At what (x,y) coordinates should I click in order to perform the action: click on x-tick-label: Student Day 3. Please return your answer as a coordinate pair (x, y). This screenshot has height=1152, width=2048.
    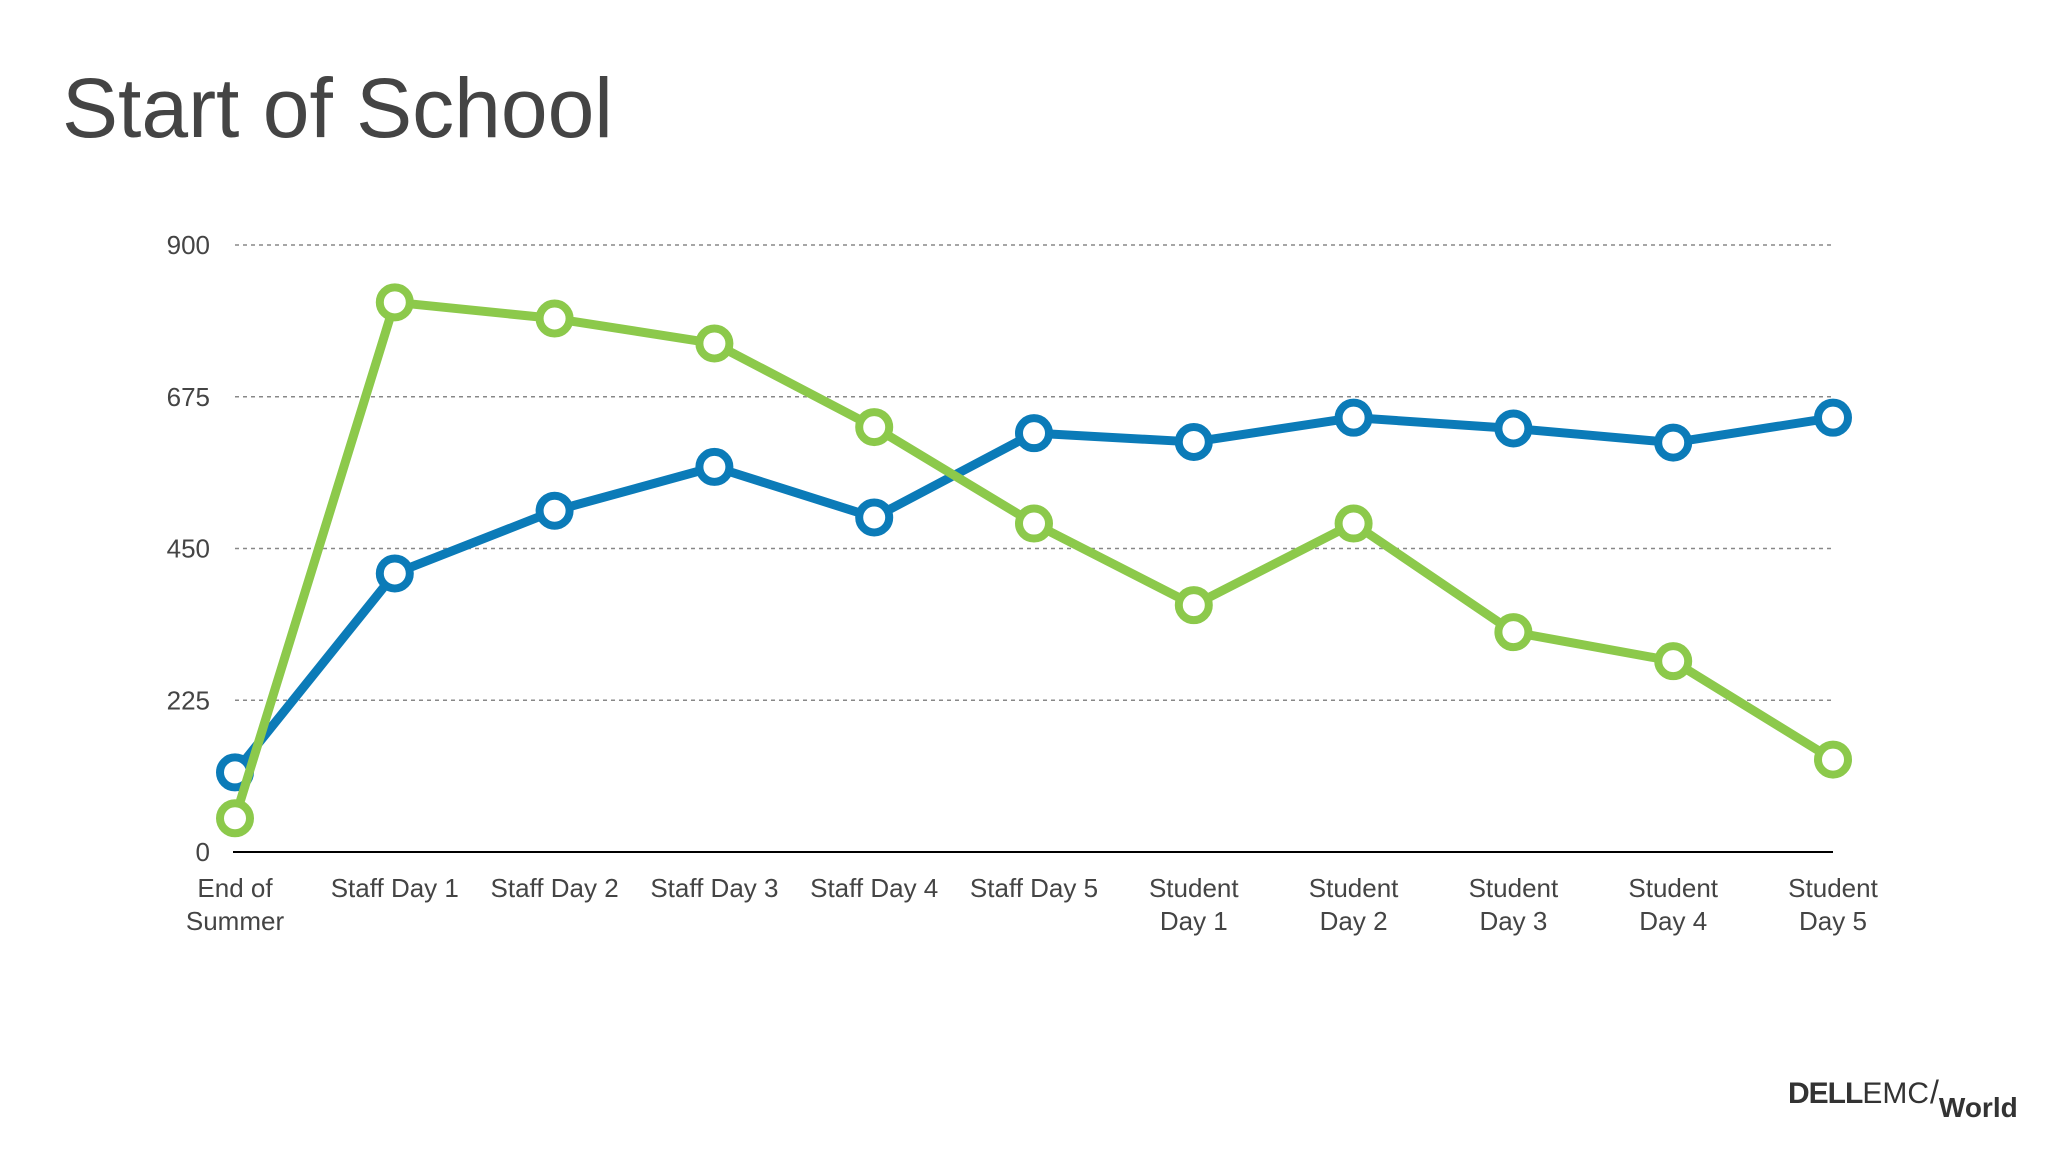
    Looking at the image, I should click on (1514, 904).